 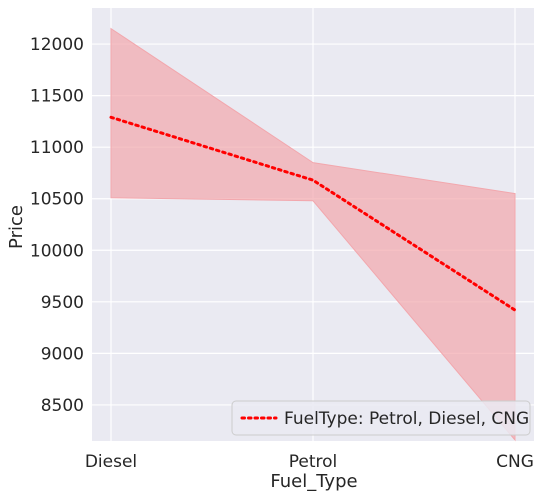 What do you see at coordinates (57, 251) in the screenshot?
I see `y-tick-label: 10000` at bounding box center [57, 251].